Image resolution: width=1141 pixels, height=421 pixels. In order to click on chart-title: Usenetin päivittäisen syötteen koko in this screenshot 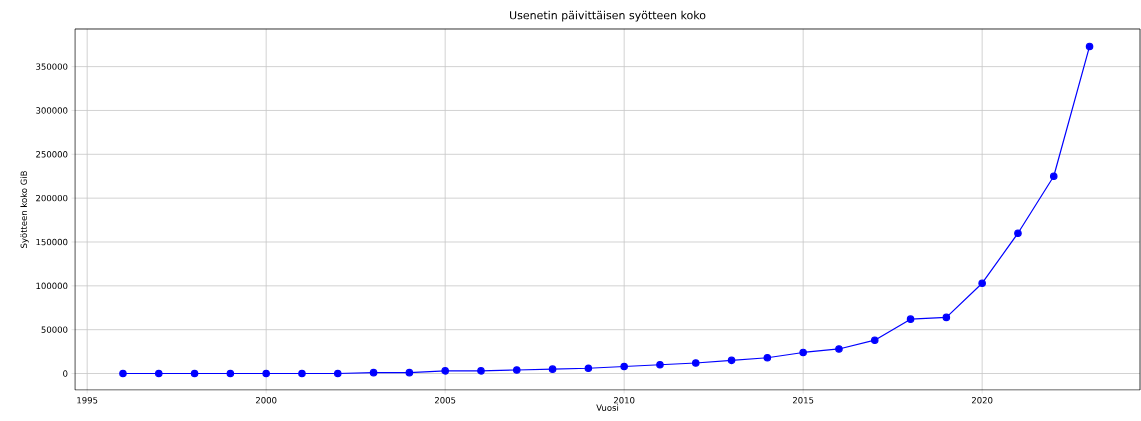, I will do `click(608, 16)`.